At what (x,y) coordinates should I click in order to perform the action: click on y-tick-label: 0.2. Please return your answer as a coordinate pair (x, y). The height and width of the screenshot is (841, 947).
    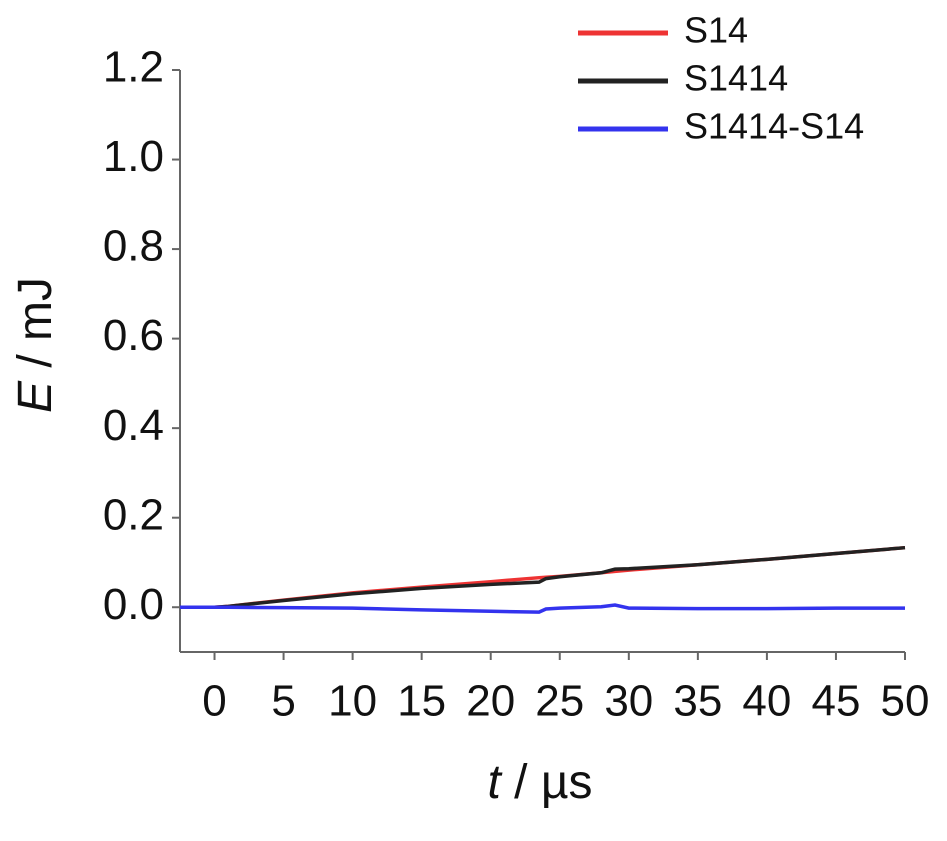
    Looking at the image, I should click on (133, 514).